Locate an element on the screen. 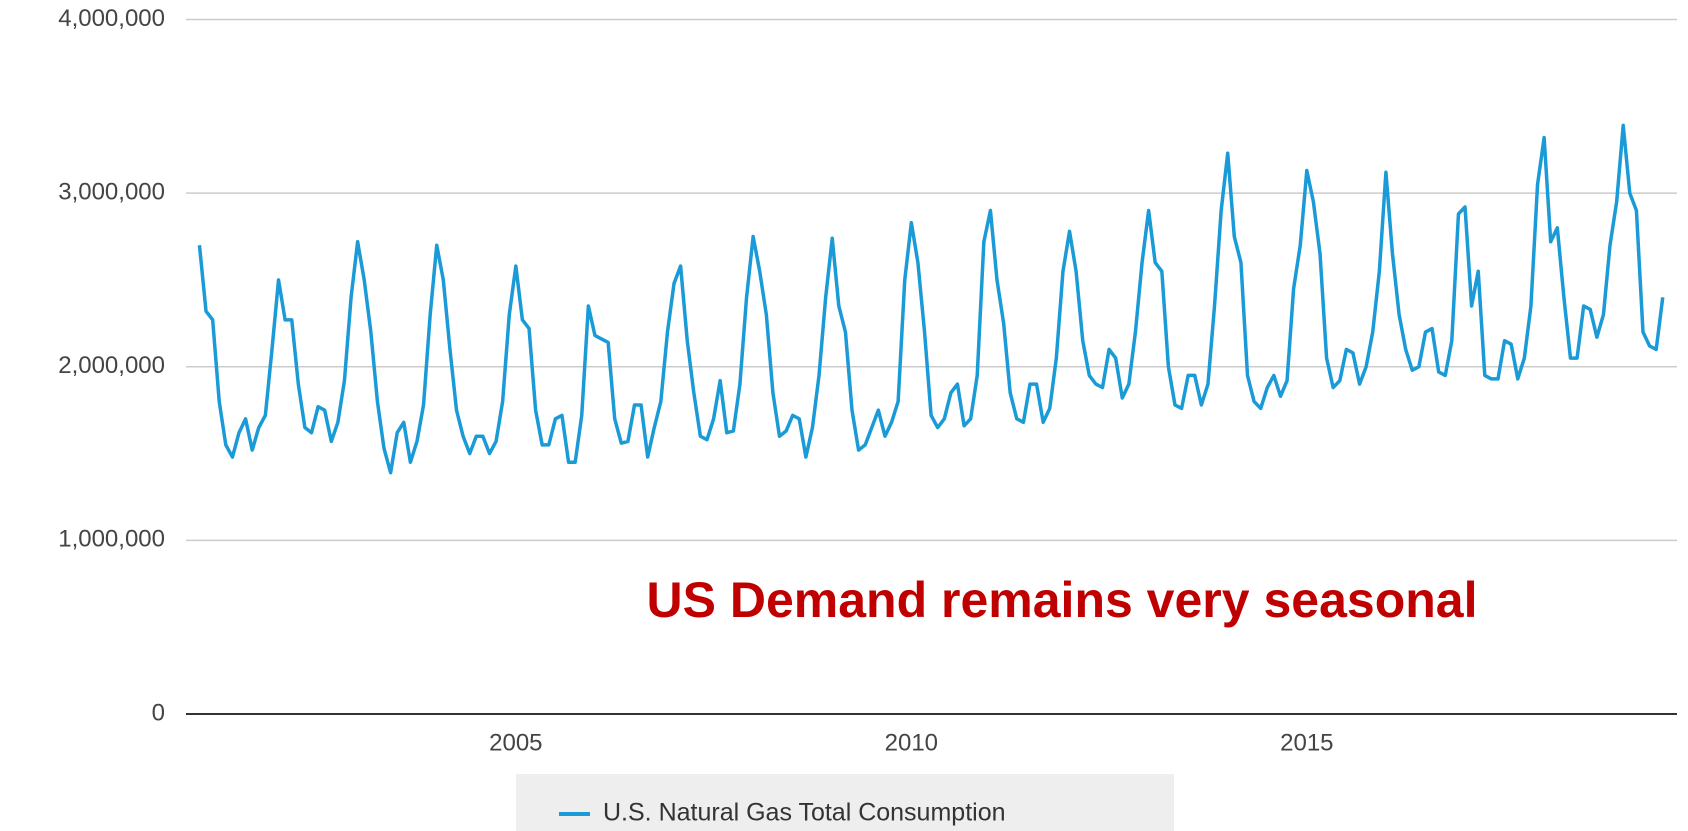 The height and width of the screenshot is (831, 1688). y-tick-label: 0 is located at coordinates (158, 712).